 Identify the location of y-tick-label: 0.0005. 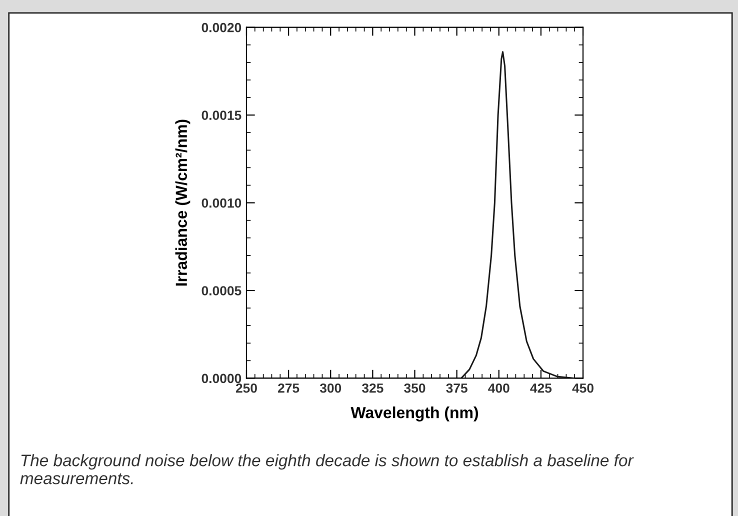
(222, 291).